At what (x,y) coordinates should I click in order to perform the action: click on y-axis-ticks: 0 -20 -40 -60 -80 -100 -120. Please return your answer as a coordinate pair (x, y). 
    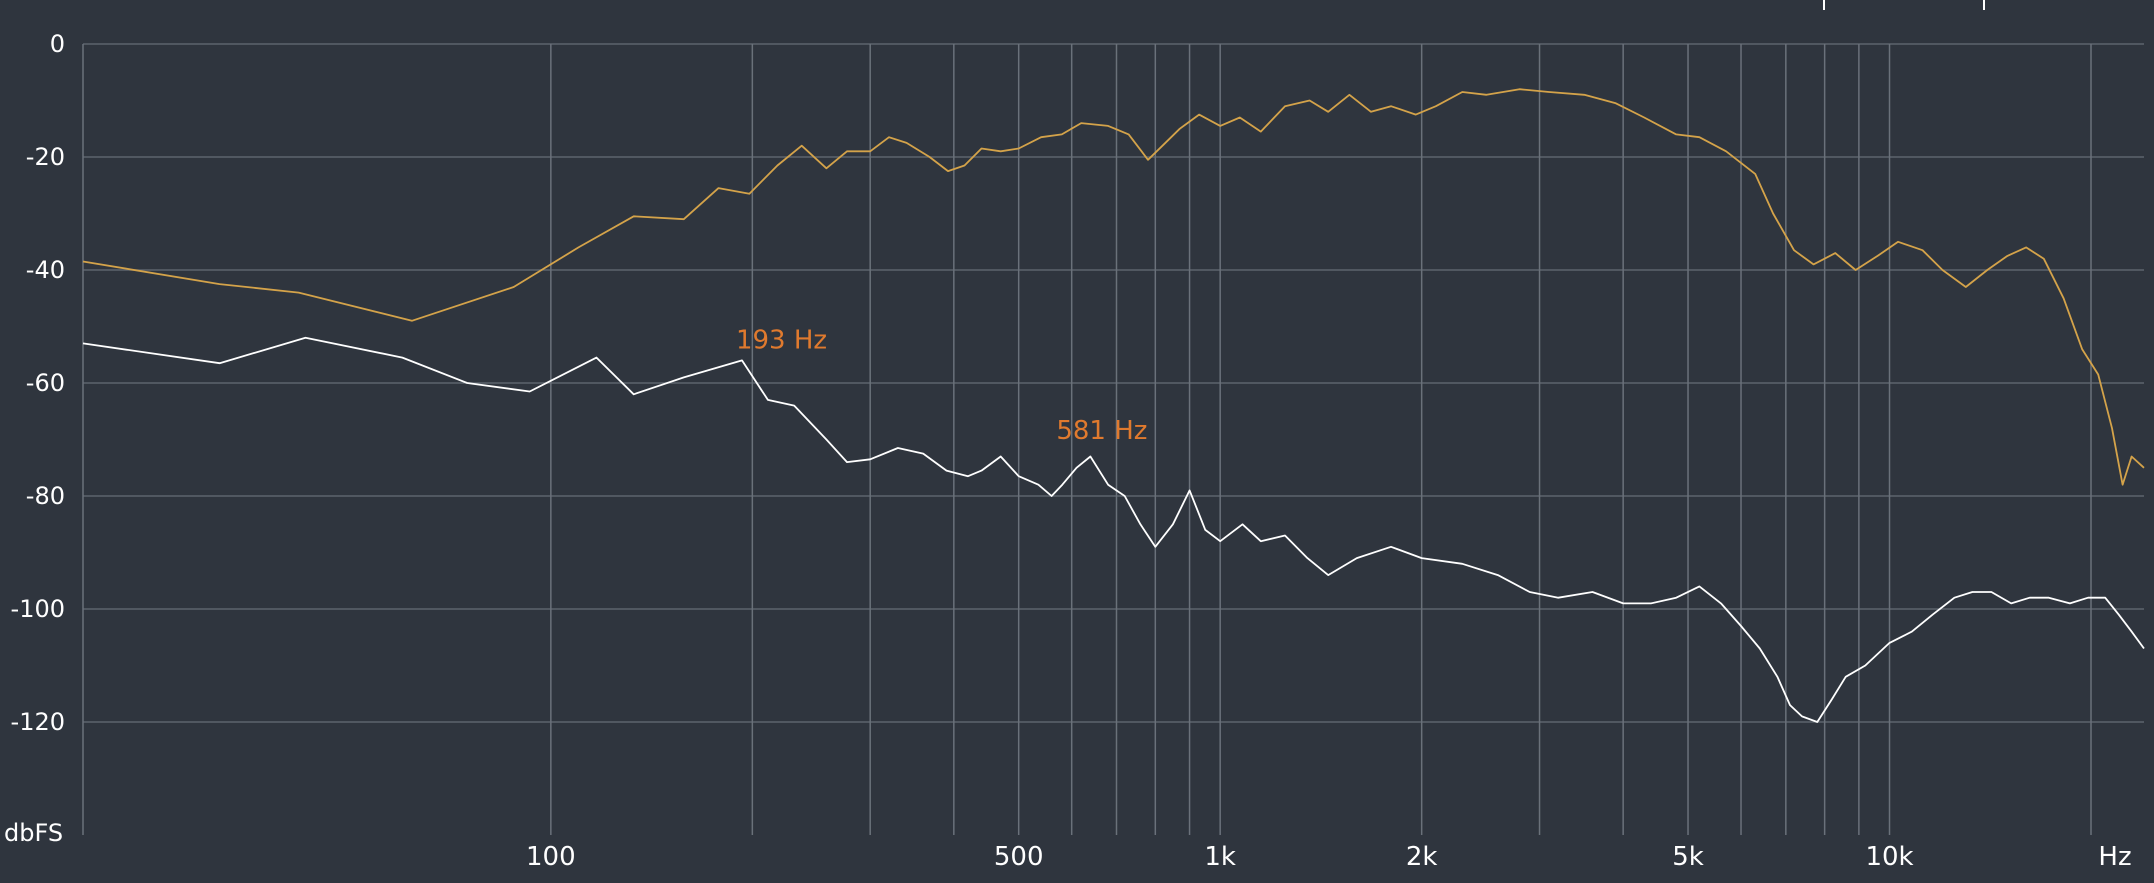
    Looking at the image, I should click on (38, 383).